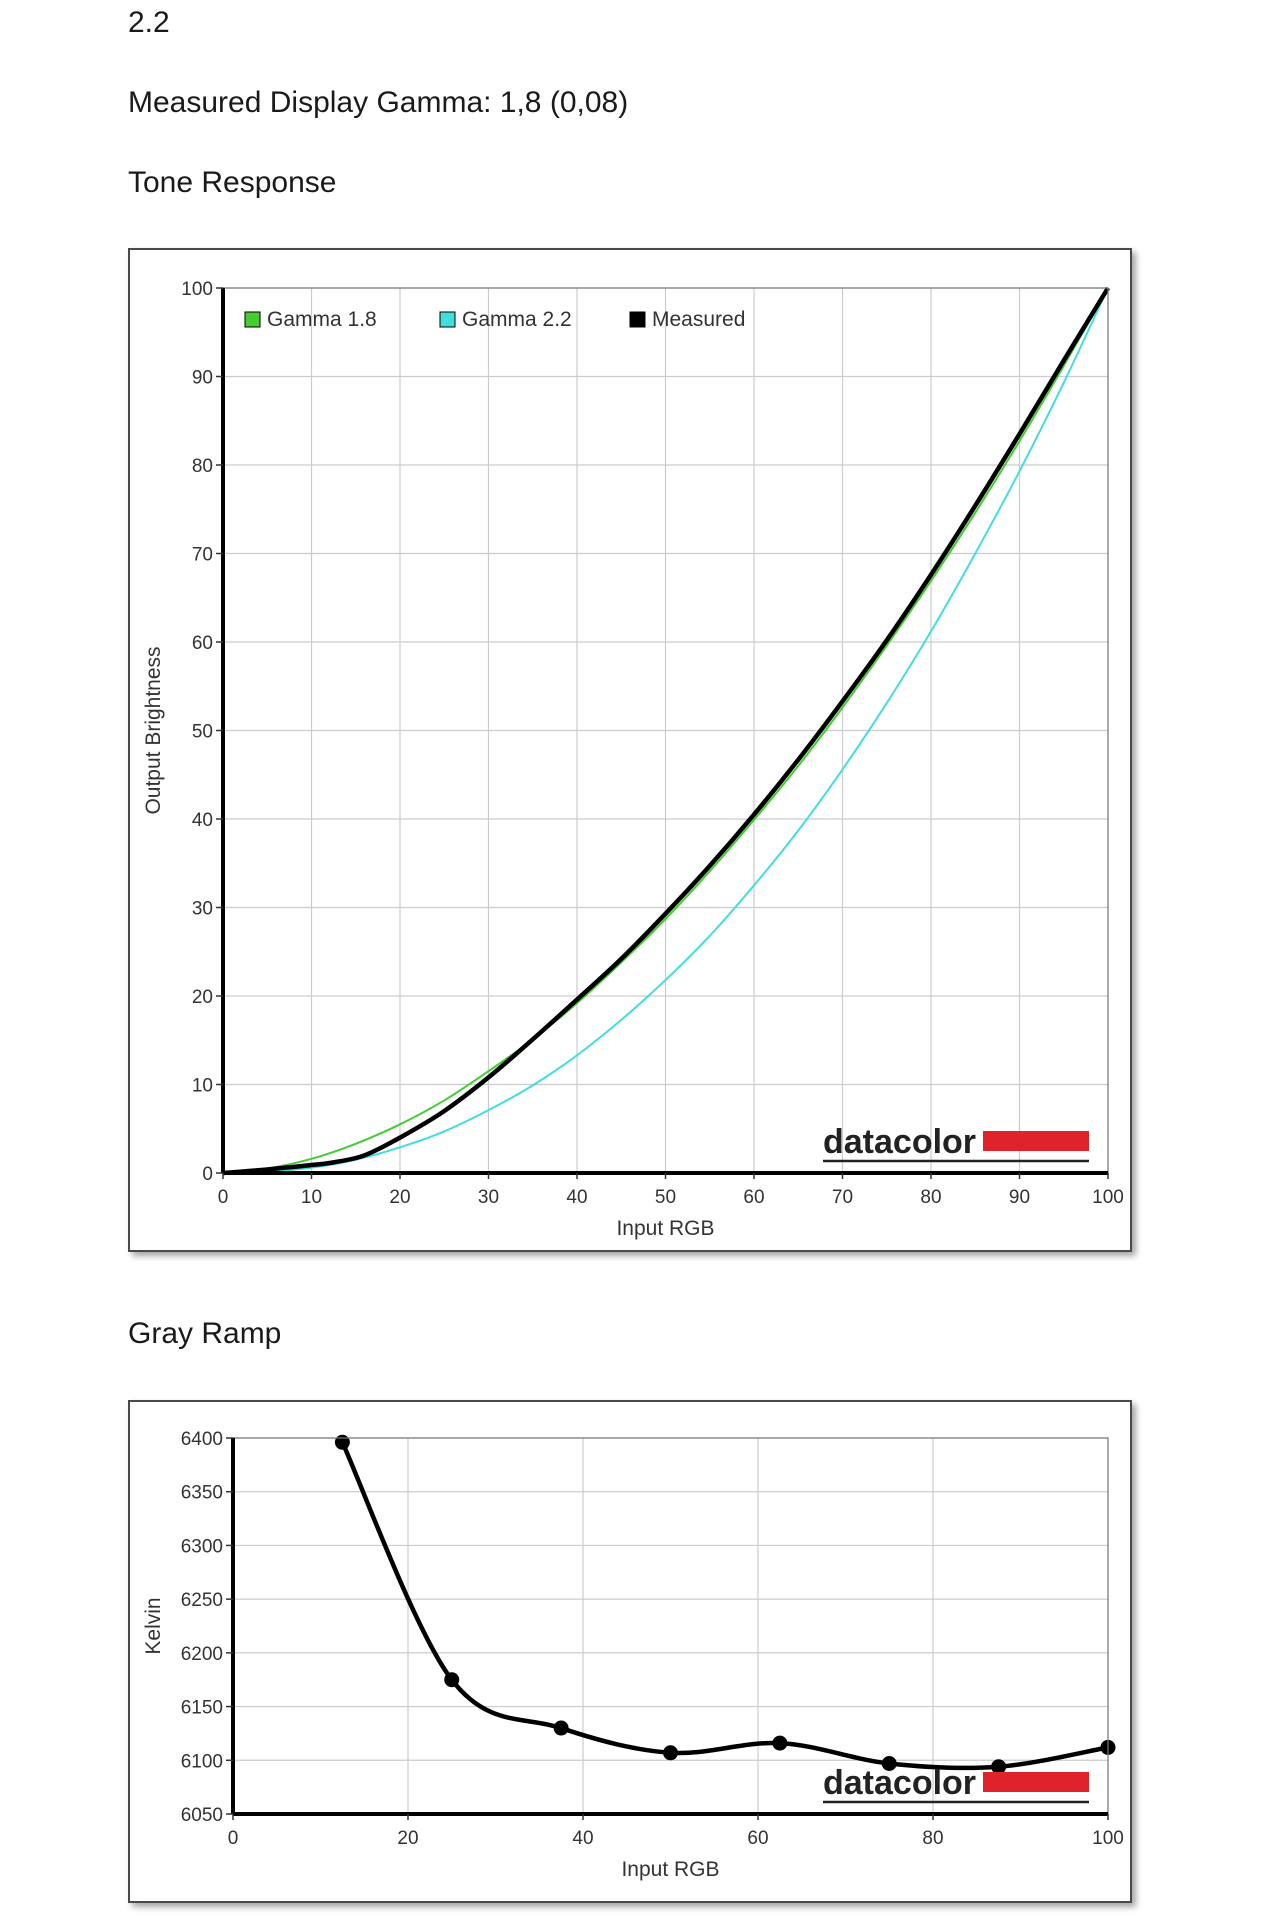 The width and height of the screenshot is (1285, 1920). What do you see at coordinates (149, 22) in the screenshot?
I see `gamma-target-value: 2.2` at bounding box center [149, 22].